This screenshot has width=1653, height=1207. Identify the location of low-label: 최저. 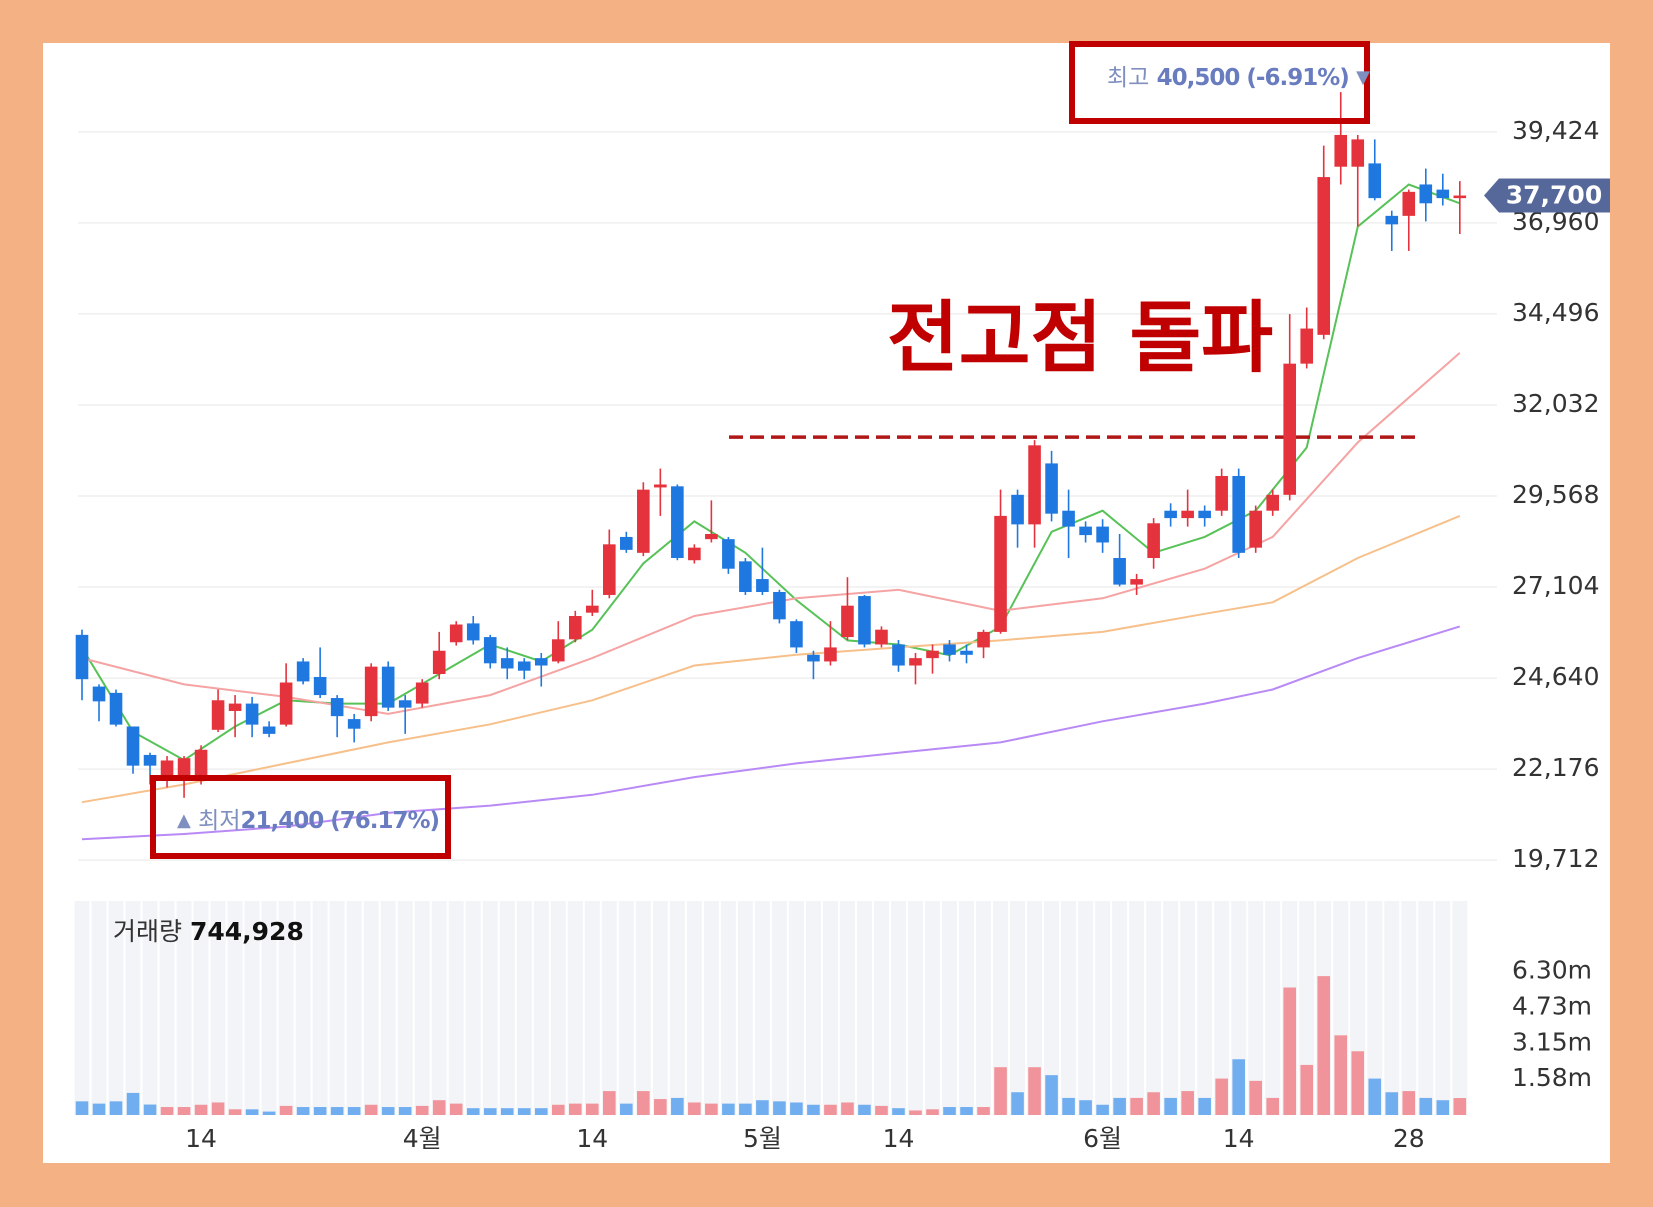
(219, 821).